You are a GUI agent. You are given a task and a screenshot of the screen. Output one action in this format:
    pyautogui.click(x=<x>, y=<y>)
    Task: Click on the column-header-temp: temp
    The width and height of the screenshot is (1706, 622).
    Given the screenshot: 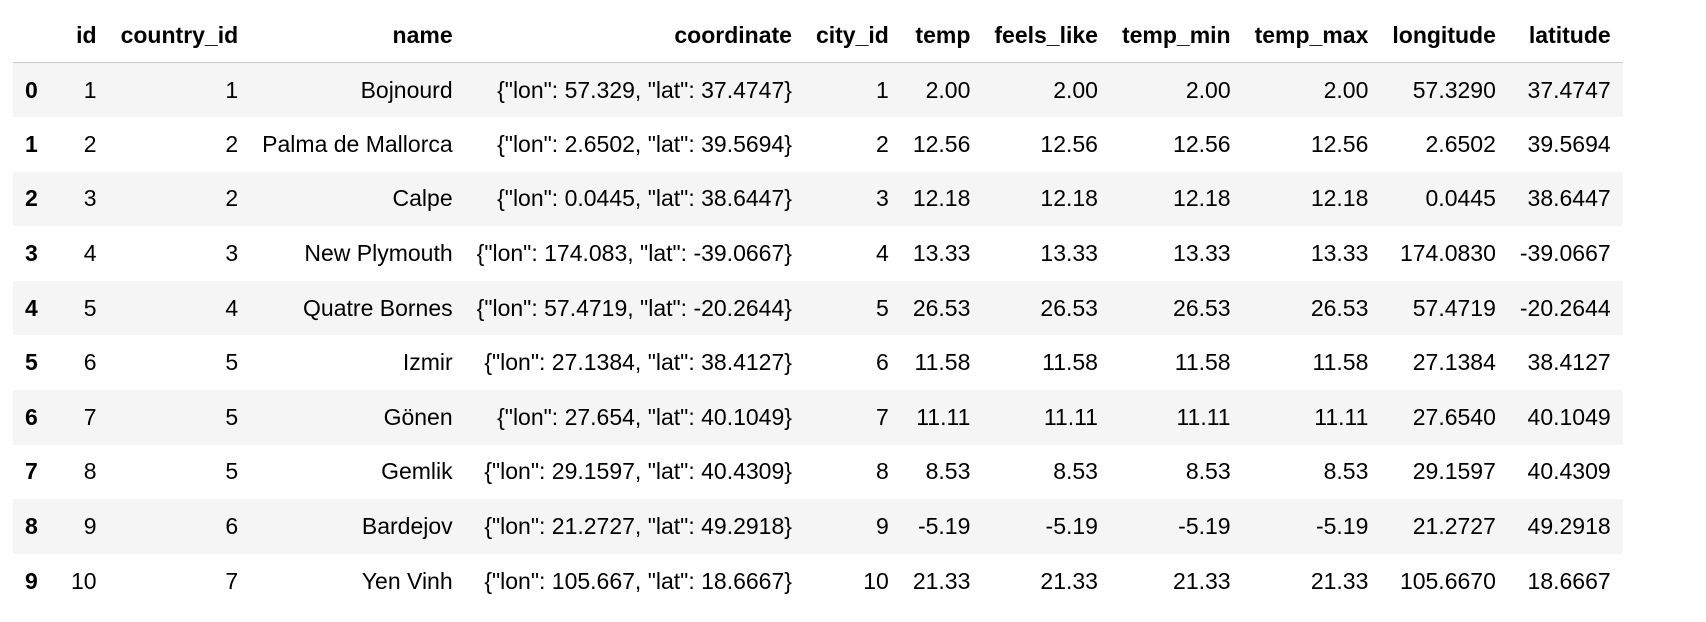 What is the action you would take?
    pyautogui.click(x=941, y=35)
    